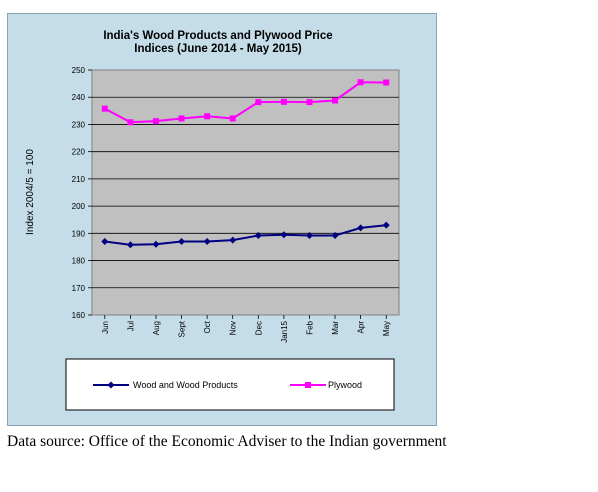 Image resolution: width=598 pixels, height=492 pixels. I want to click on x-tick-label-Feb: Feb, so click(309, 327).